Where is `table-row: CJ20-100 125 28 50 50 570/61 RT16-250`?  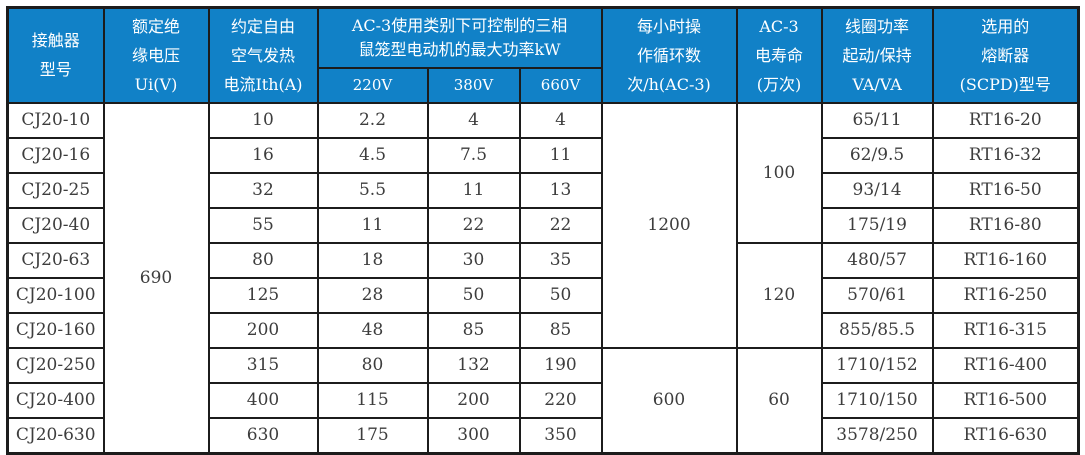
table-row: CJ20-100 125 28 50 50 570/61 RT16-250 is located at coordinates (543, 295).